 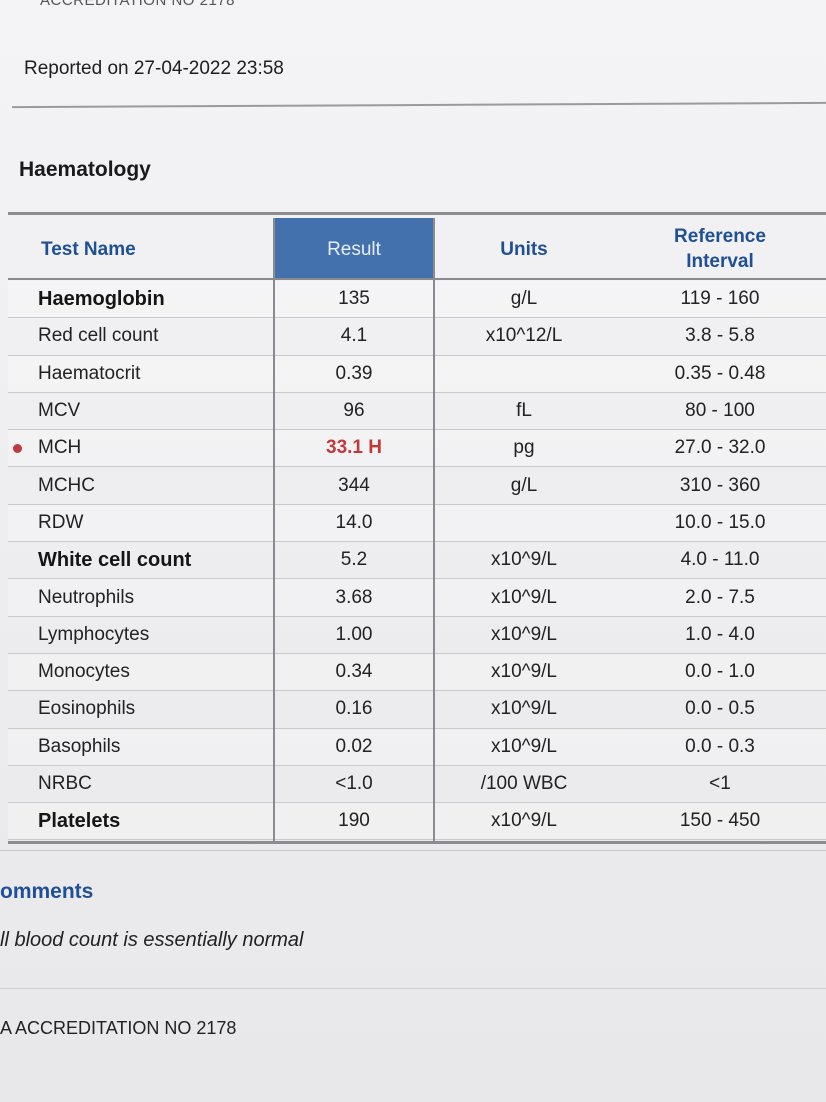 I want to click on test-name: RDW, so click(x=61, y=522).